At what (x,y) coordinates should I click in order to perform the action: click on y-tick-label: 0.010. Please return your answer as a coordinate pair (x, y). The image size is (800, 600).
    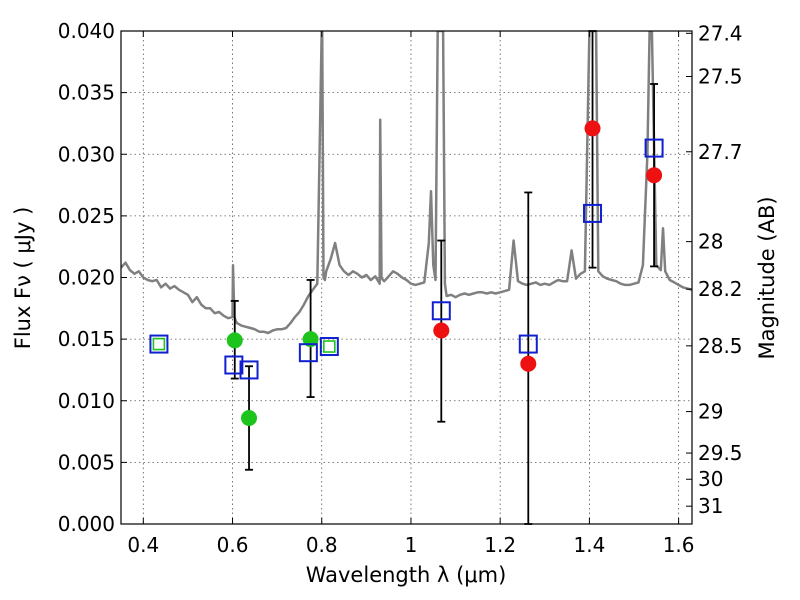
    Looking at the image, I should click on (86, 401).